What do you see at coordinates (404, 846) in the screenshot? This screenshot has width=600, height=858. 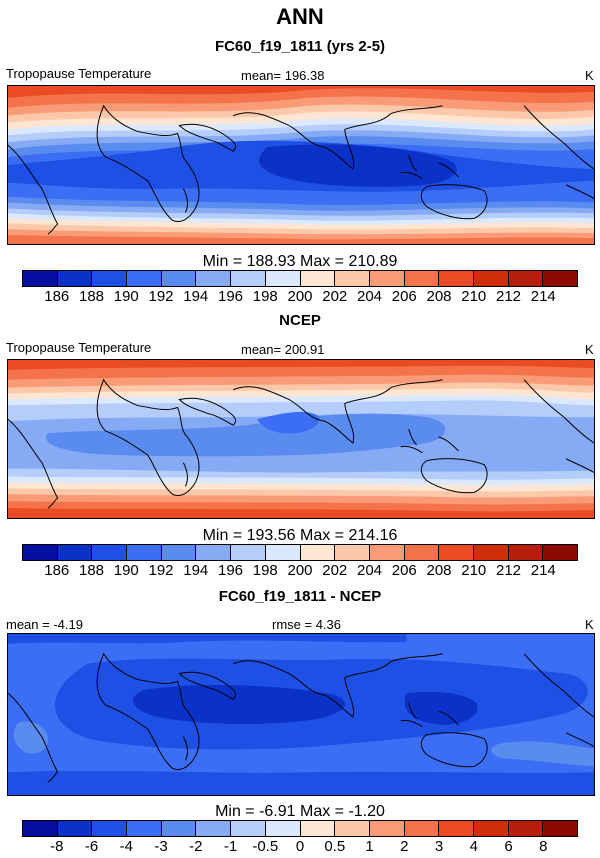 I see `tick-label: 2` at bounding box center [404, 846].